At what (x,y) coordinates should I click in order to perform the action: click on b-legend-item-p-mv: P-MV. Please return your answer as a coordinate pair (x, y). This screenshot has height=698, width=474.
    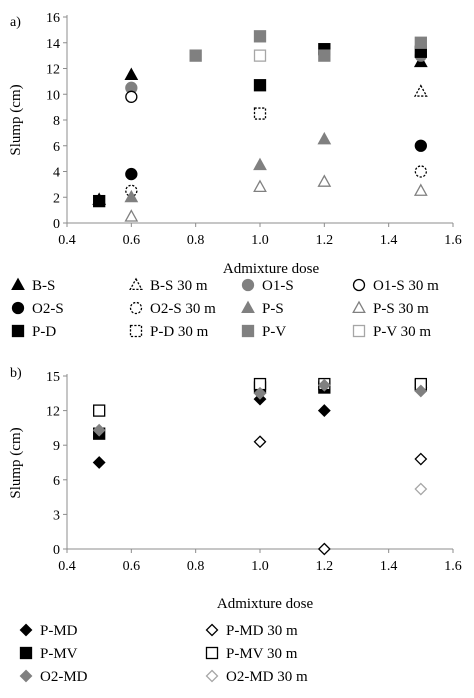
    Looking at the image, I should click on (48, 654).